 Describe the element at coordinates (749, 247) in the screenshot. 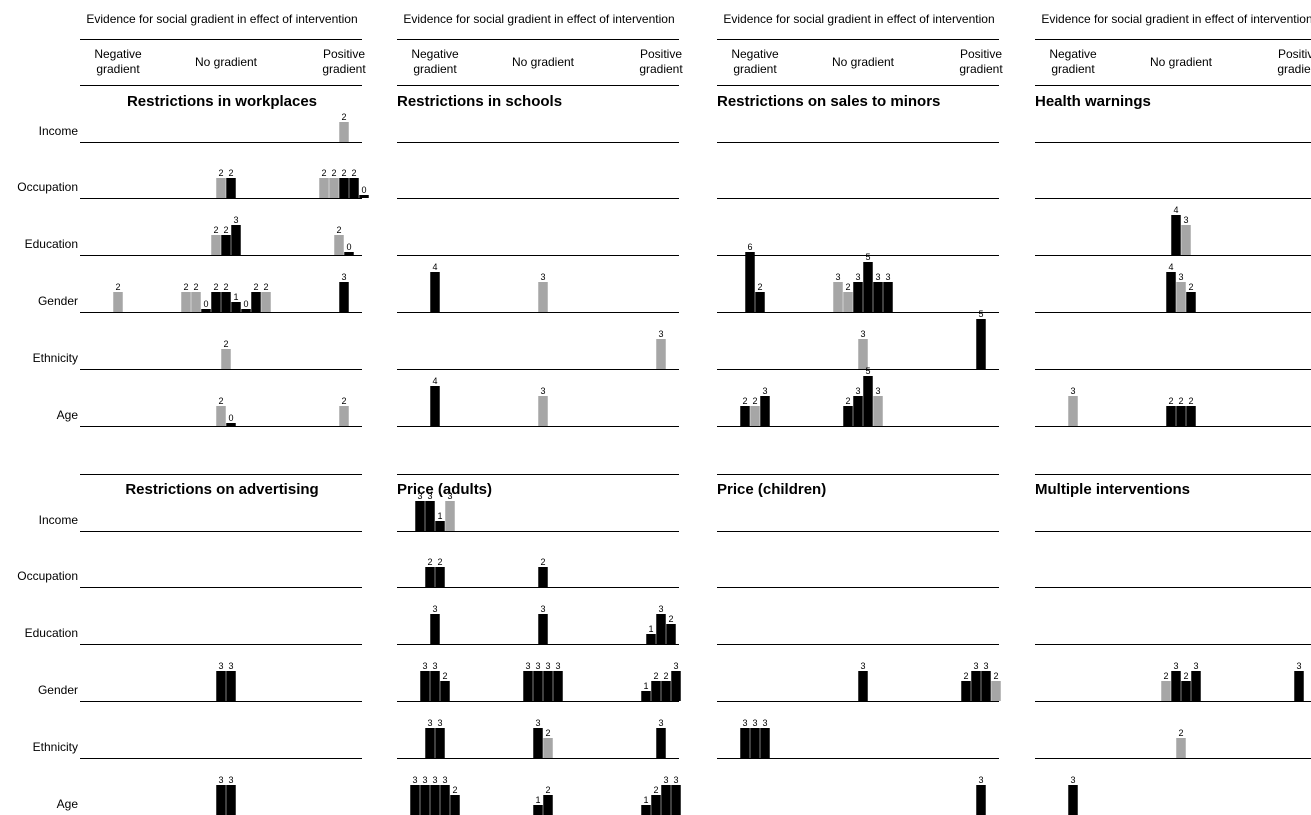

I see `study-score-label: 6` at that location.